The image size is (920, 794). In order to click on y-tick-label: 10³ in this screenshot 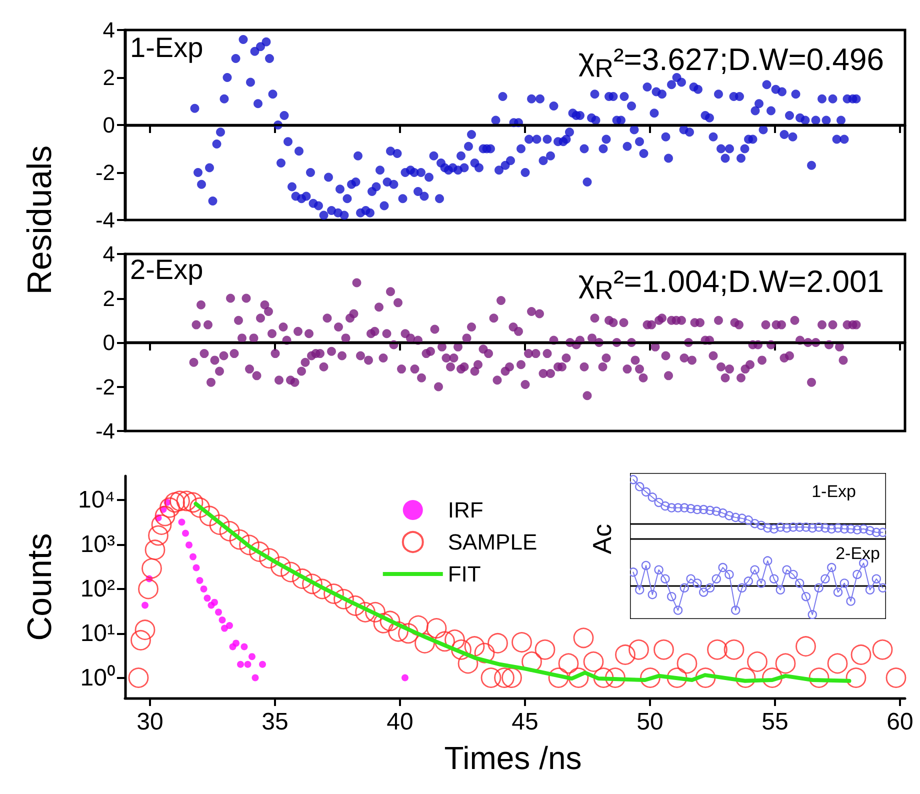, I will do `click(98, 544)`.